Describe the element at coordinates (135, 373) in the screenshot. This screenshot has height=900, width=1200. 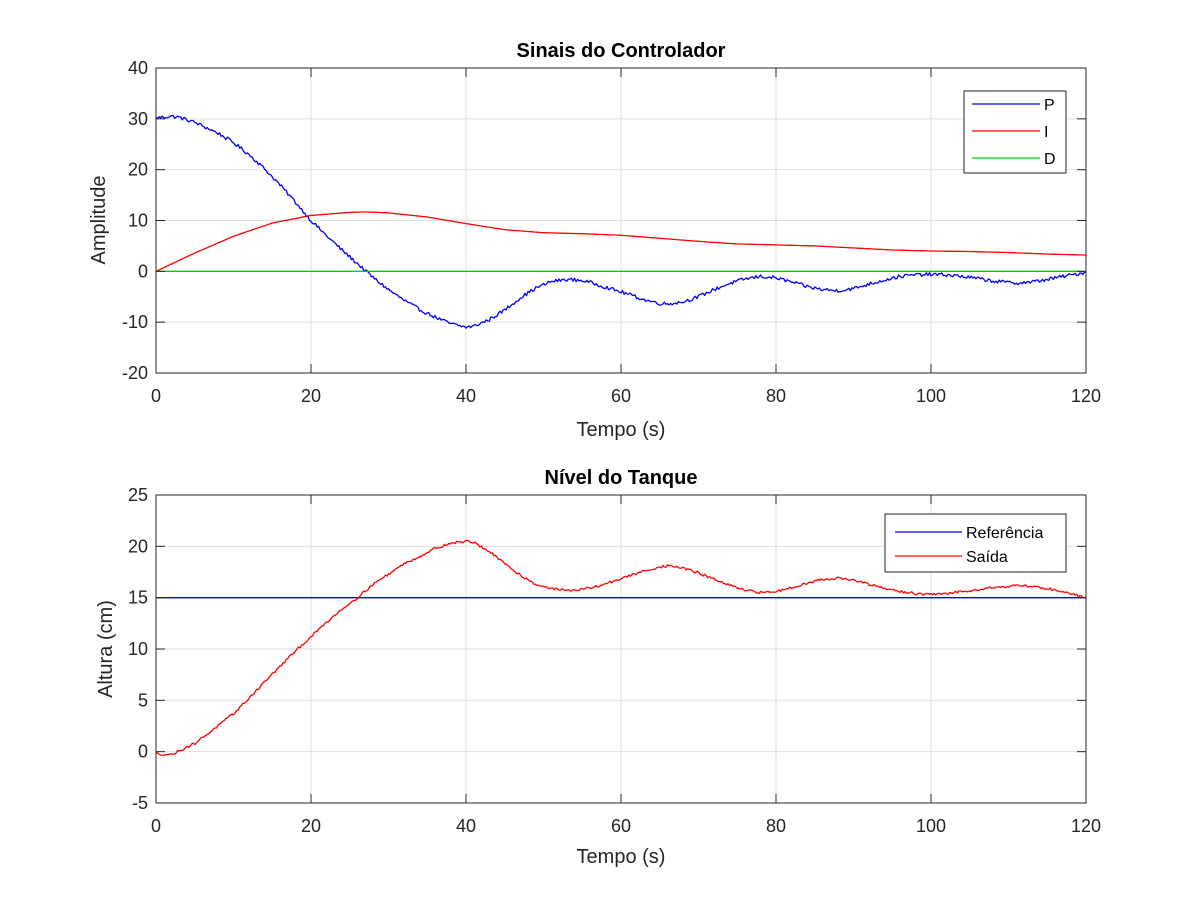
I see `y-tick-label: -20` at that location.